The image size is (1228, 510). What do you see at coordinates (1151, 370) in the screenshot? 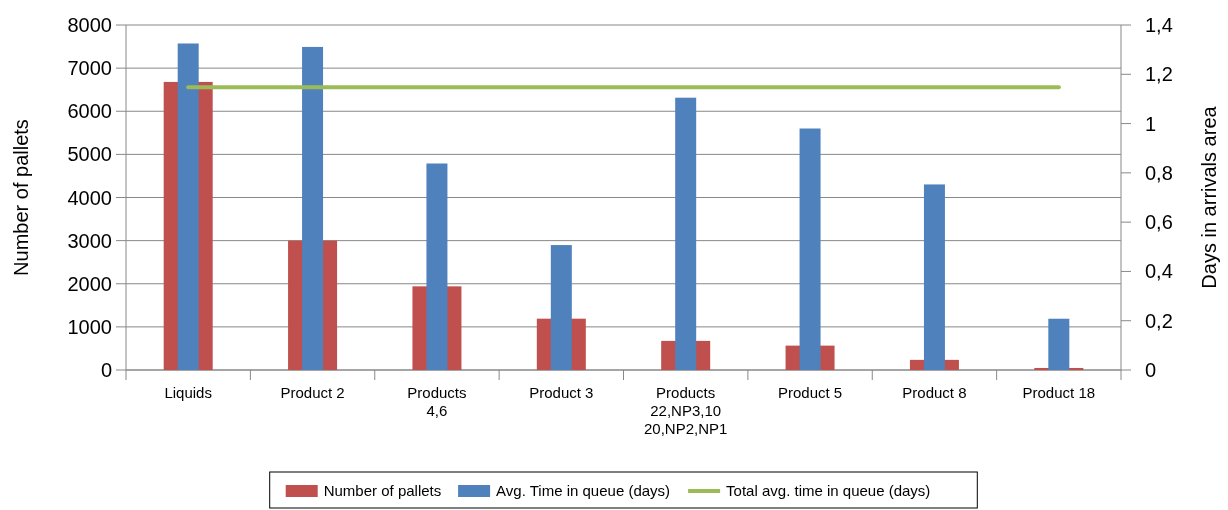
I see `y2-tick-label: 0` at bounding box center [1151, 370].